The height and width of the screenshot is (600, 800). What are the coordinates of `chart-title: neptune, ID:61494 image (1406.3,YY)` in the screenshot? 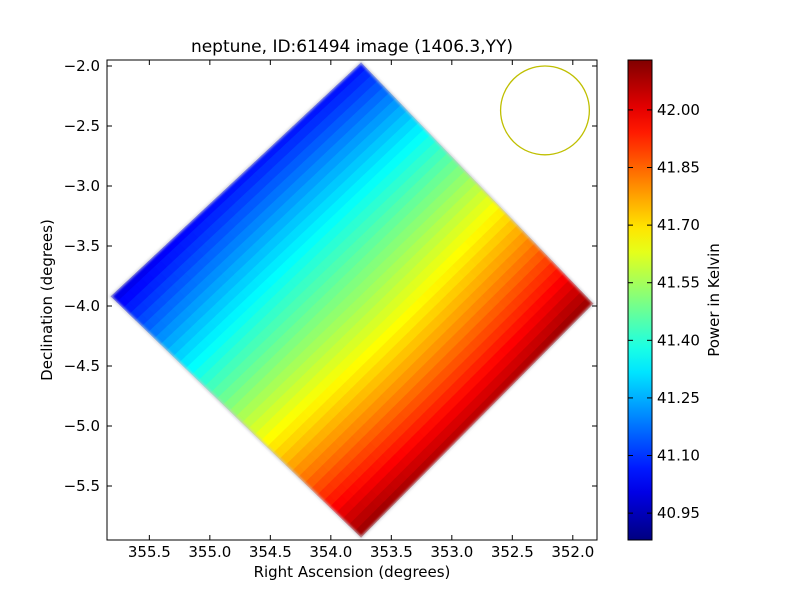 It's located at (352, 47).